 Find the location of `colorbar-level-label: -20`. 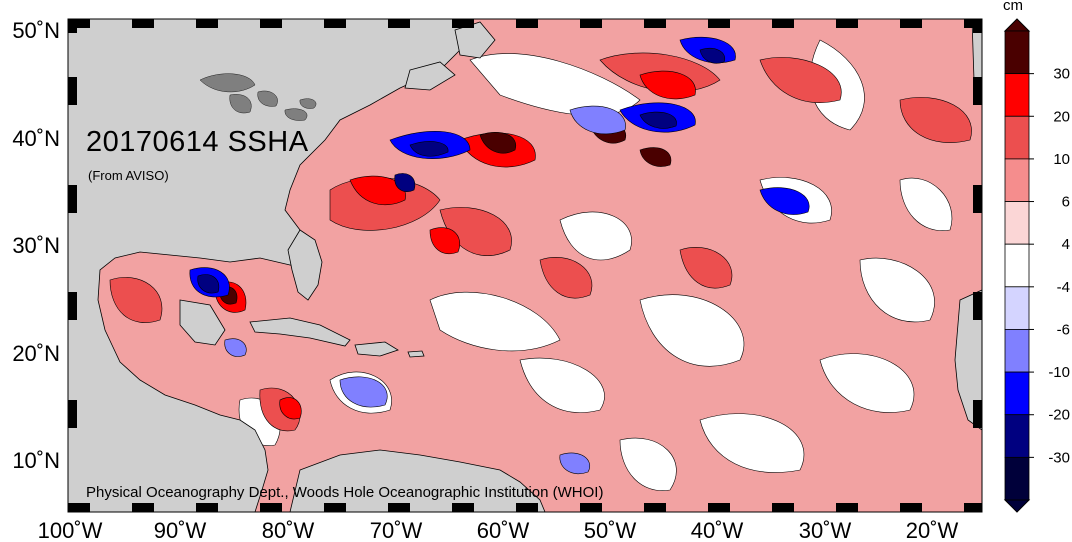

colorbar-level-label: -20 is located at coordinates (1059, 415).